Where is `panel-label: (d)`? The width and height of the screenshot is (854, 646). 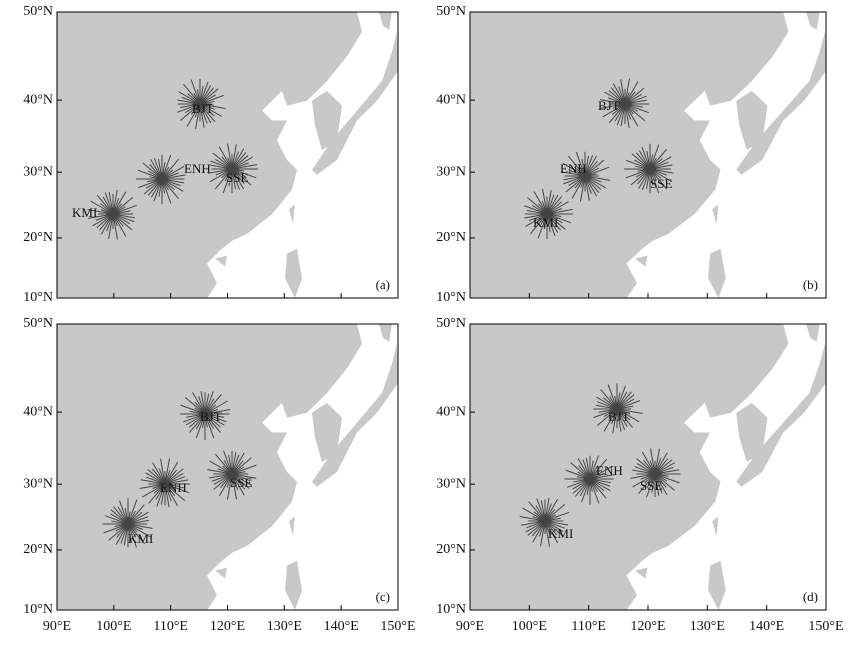
panel-label: (d) is located at coordinates (810, 596).